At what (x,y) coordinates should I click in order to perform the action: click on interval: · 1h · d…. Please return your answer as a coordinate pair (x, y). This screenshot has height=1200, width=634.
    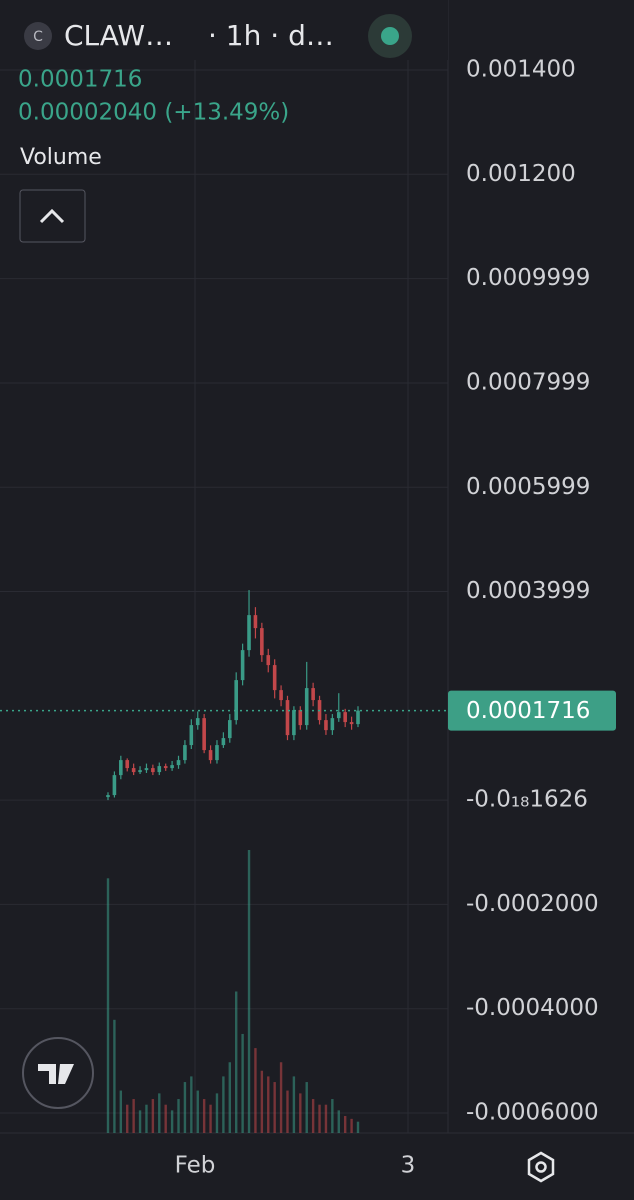
    Looking at the image, I should click on (271, 35).